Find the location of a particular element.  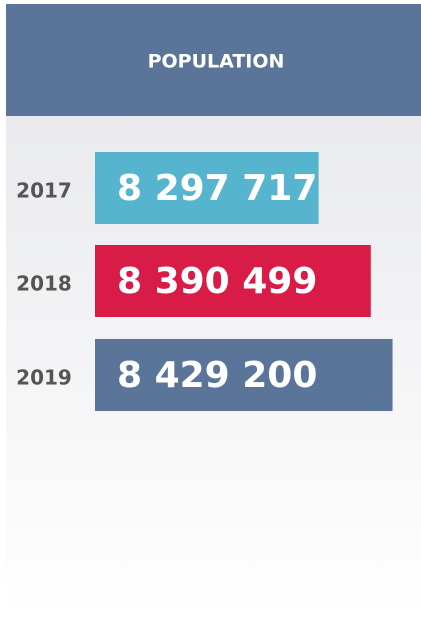

category-label: 2017 is located at coordinates (44, 191).